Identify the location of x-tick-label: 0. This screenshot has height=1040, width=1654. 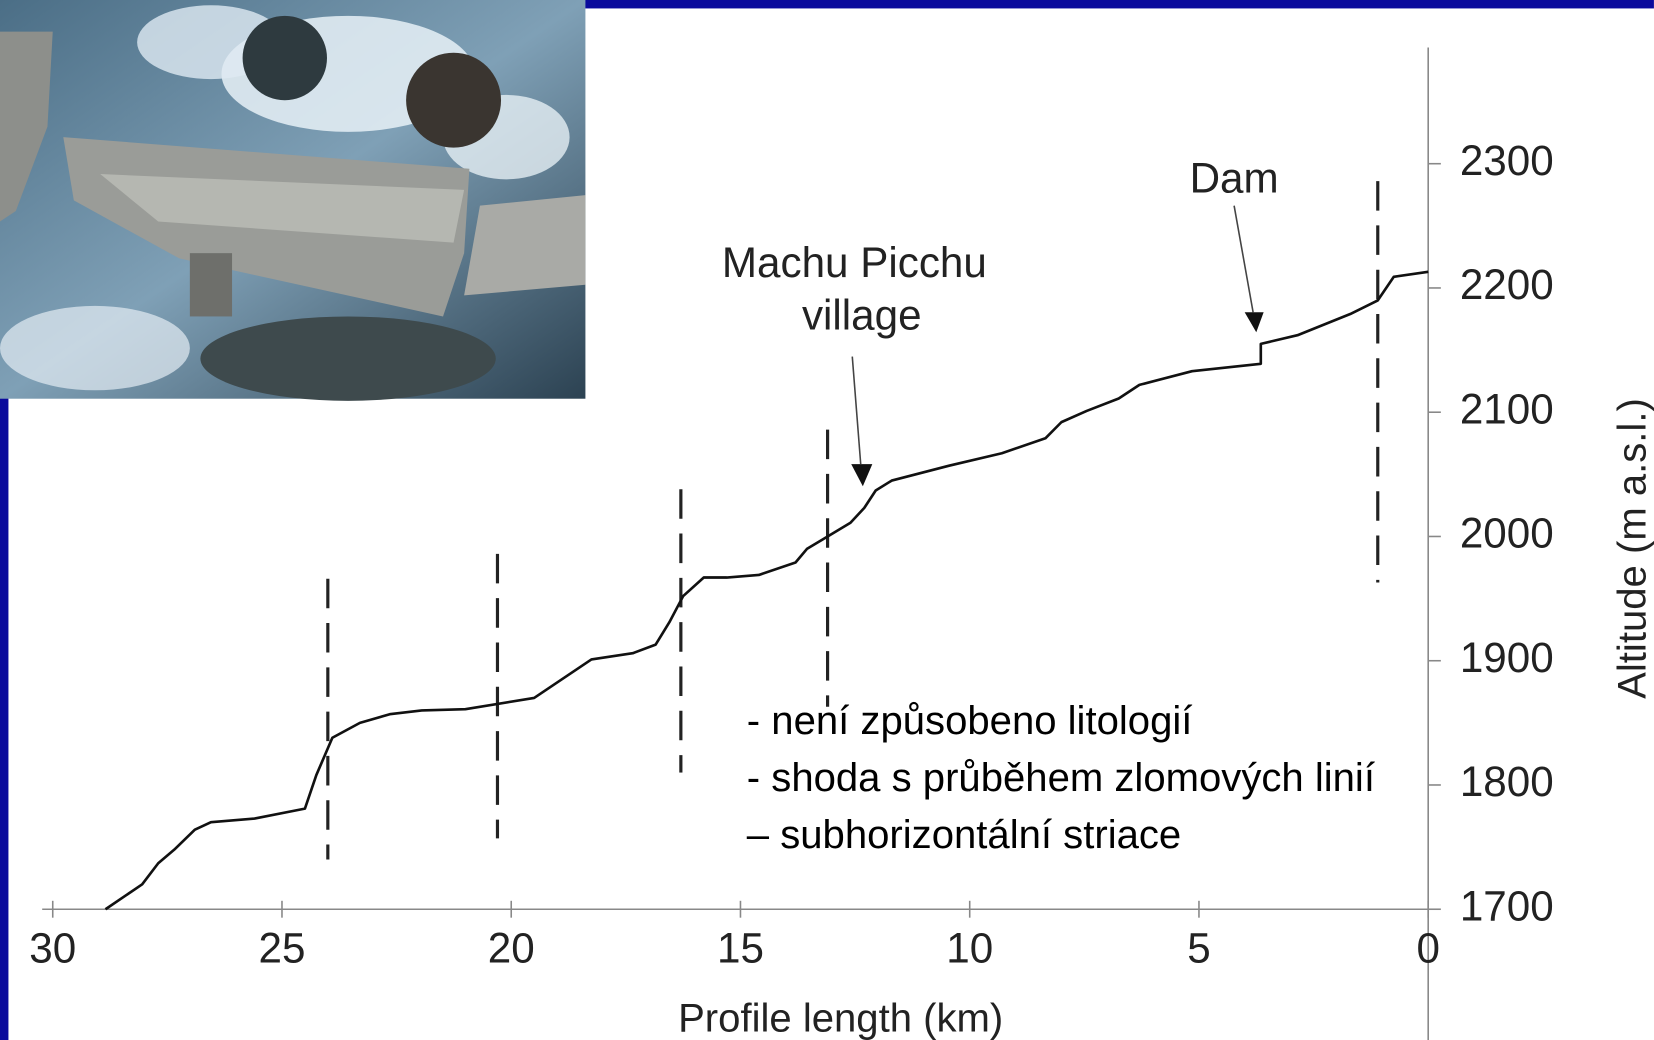
(1427, 948).